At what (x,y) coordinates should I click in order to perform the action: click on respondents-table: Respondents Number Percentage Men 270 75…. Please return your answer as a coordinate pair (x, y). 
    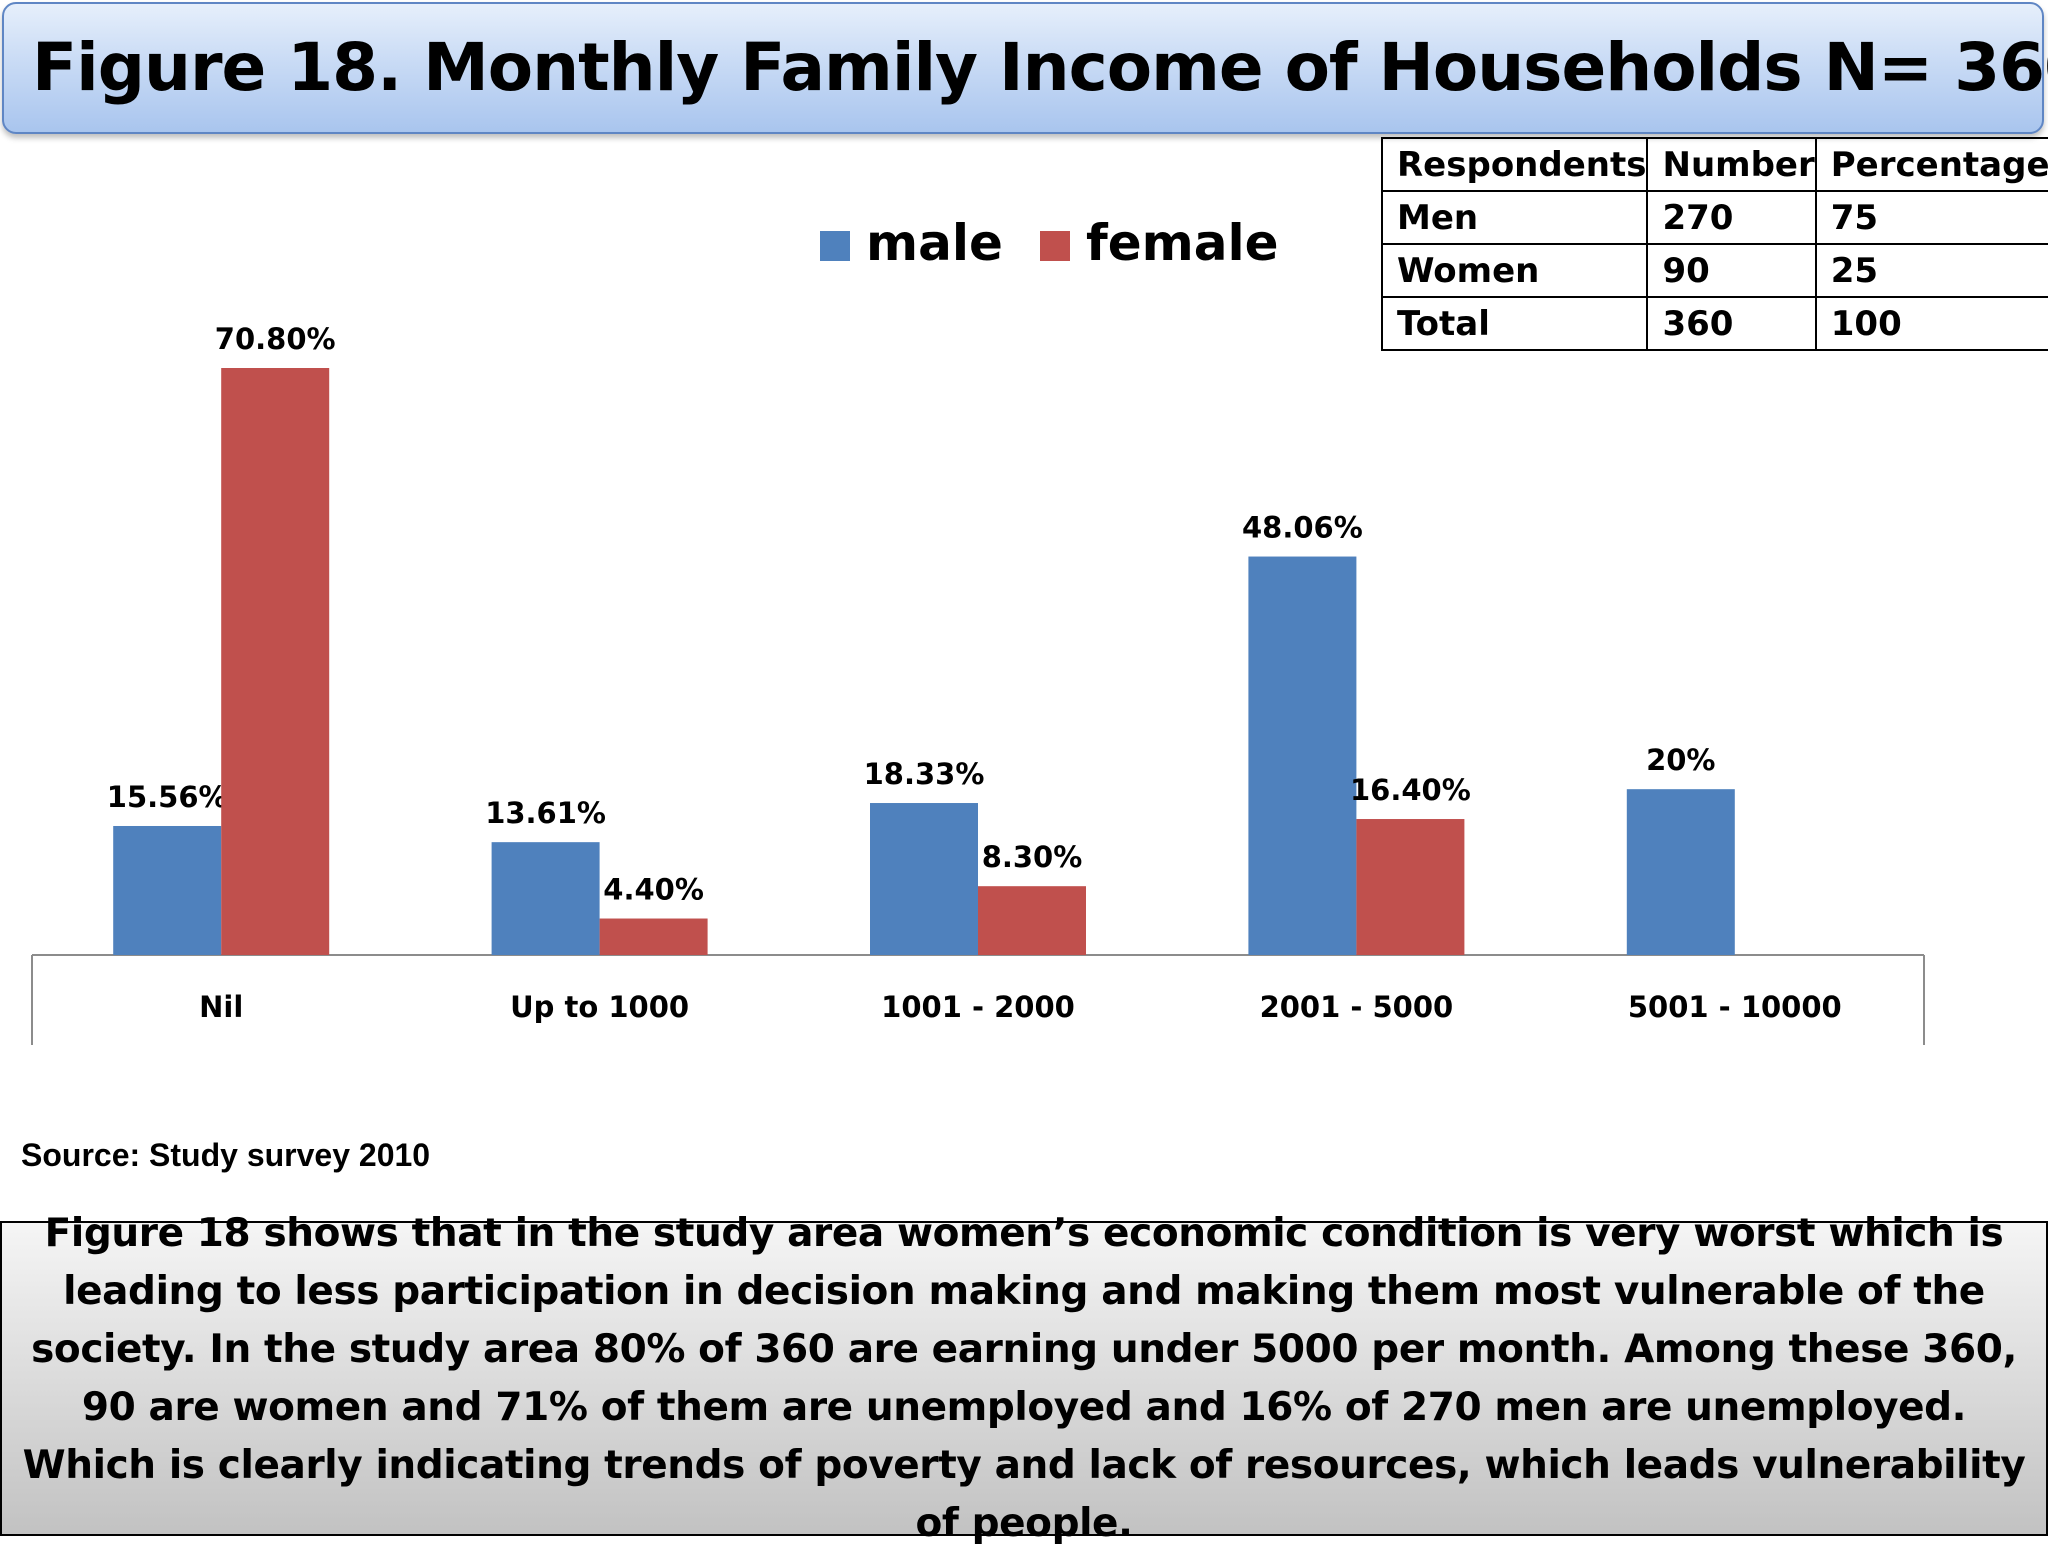
    Looking at the image, I should click on (1714, 244).